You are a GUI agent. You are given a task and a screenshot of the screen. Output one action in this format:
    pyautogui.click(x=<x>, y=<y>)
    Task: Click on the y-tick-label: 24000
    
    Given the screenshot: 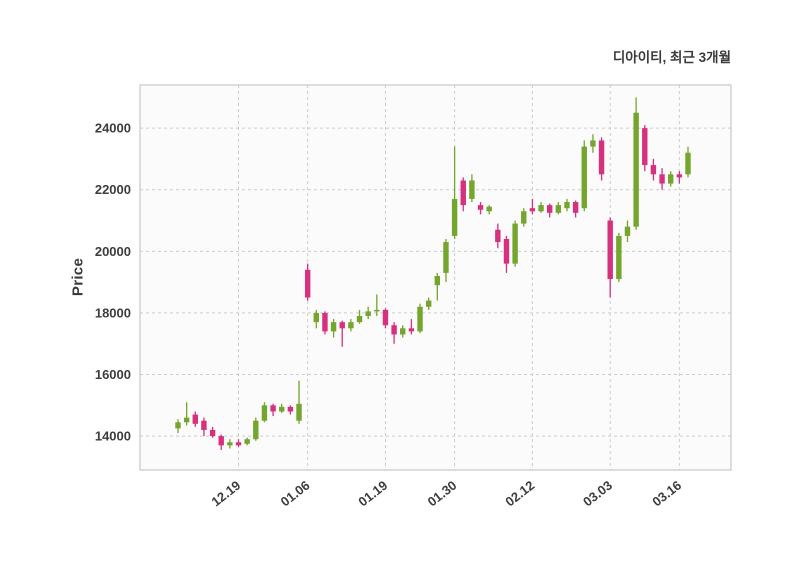 What is the action you would take?
    pyautogui.click(x=113, y=128)
    